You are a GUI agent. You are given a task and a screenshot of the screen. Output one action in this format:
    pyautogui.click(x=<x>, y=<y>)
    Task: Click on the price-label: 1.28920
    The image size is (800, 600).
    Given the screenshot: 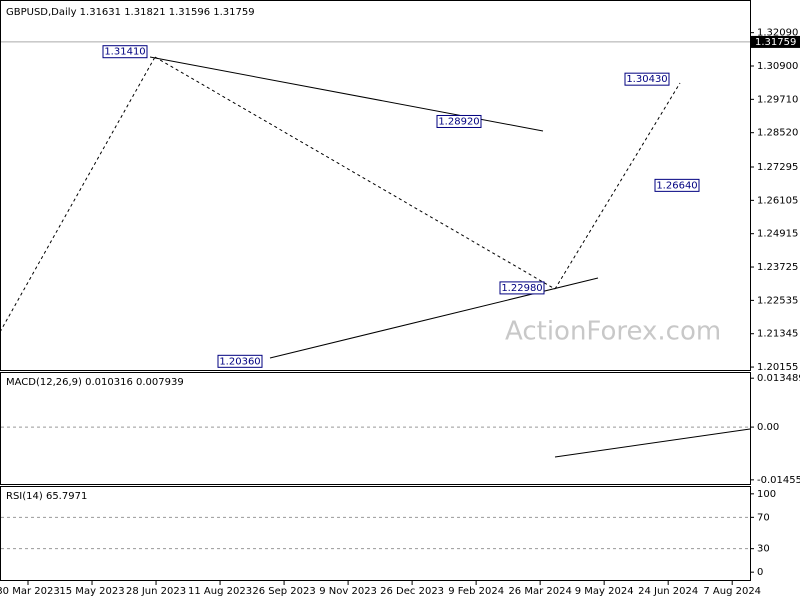 What is the action you would take?
    pyautogui.click(x=458, y=121)
    